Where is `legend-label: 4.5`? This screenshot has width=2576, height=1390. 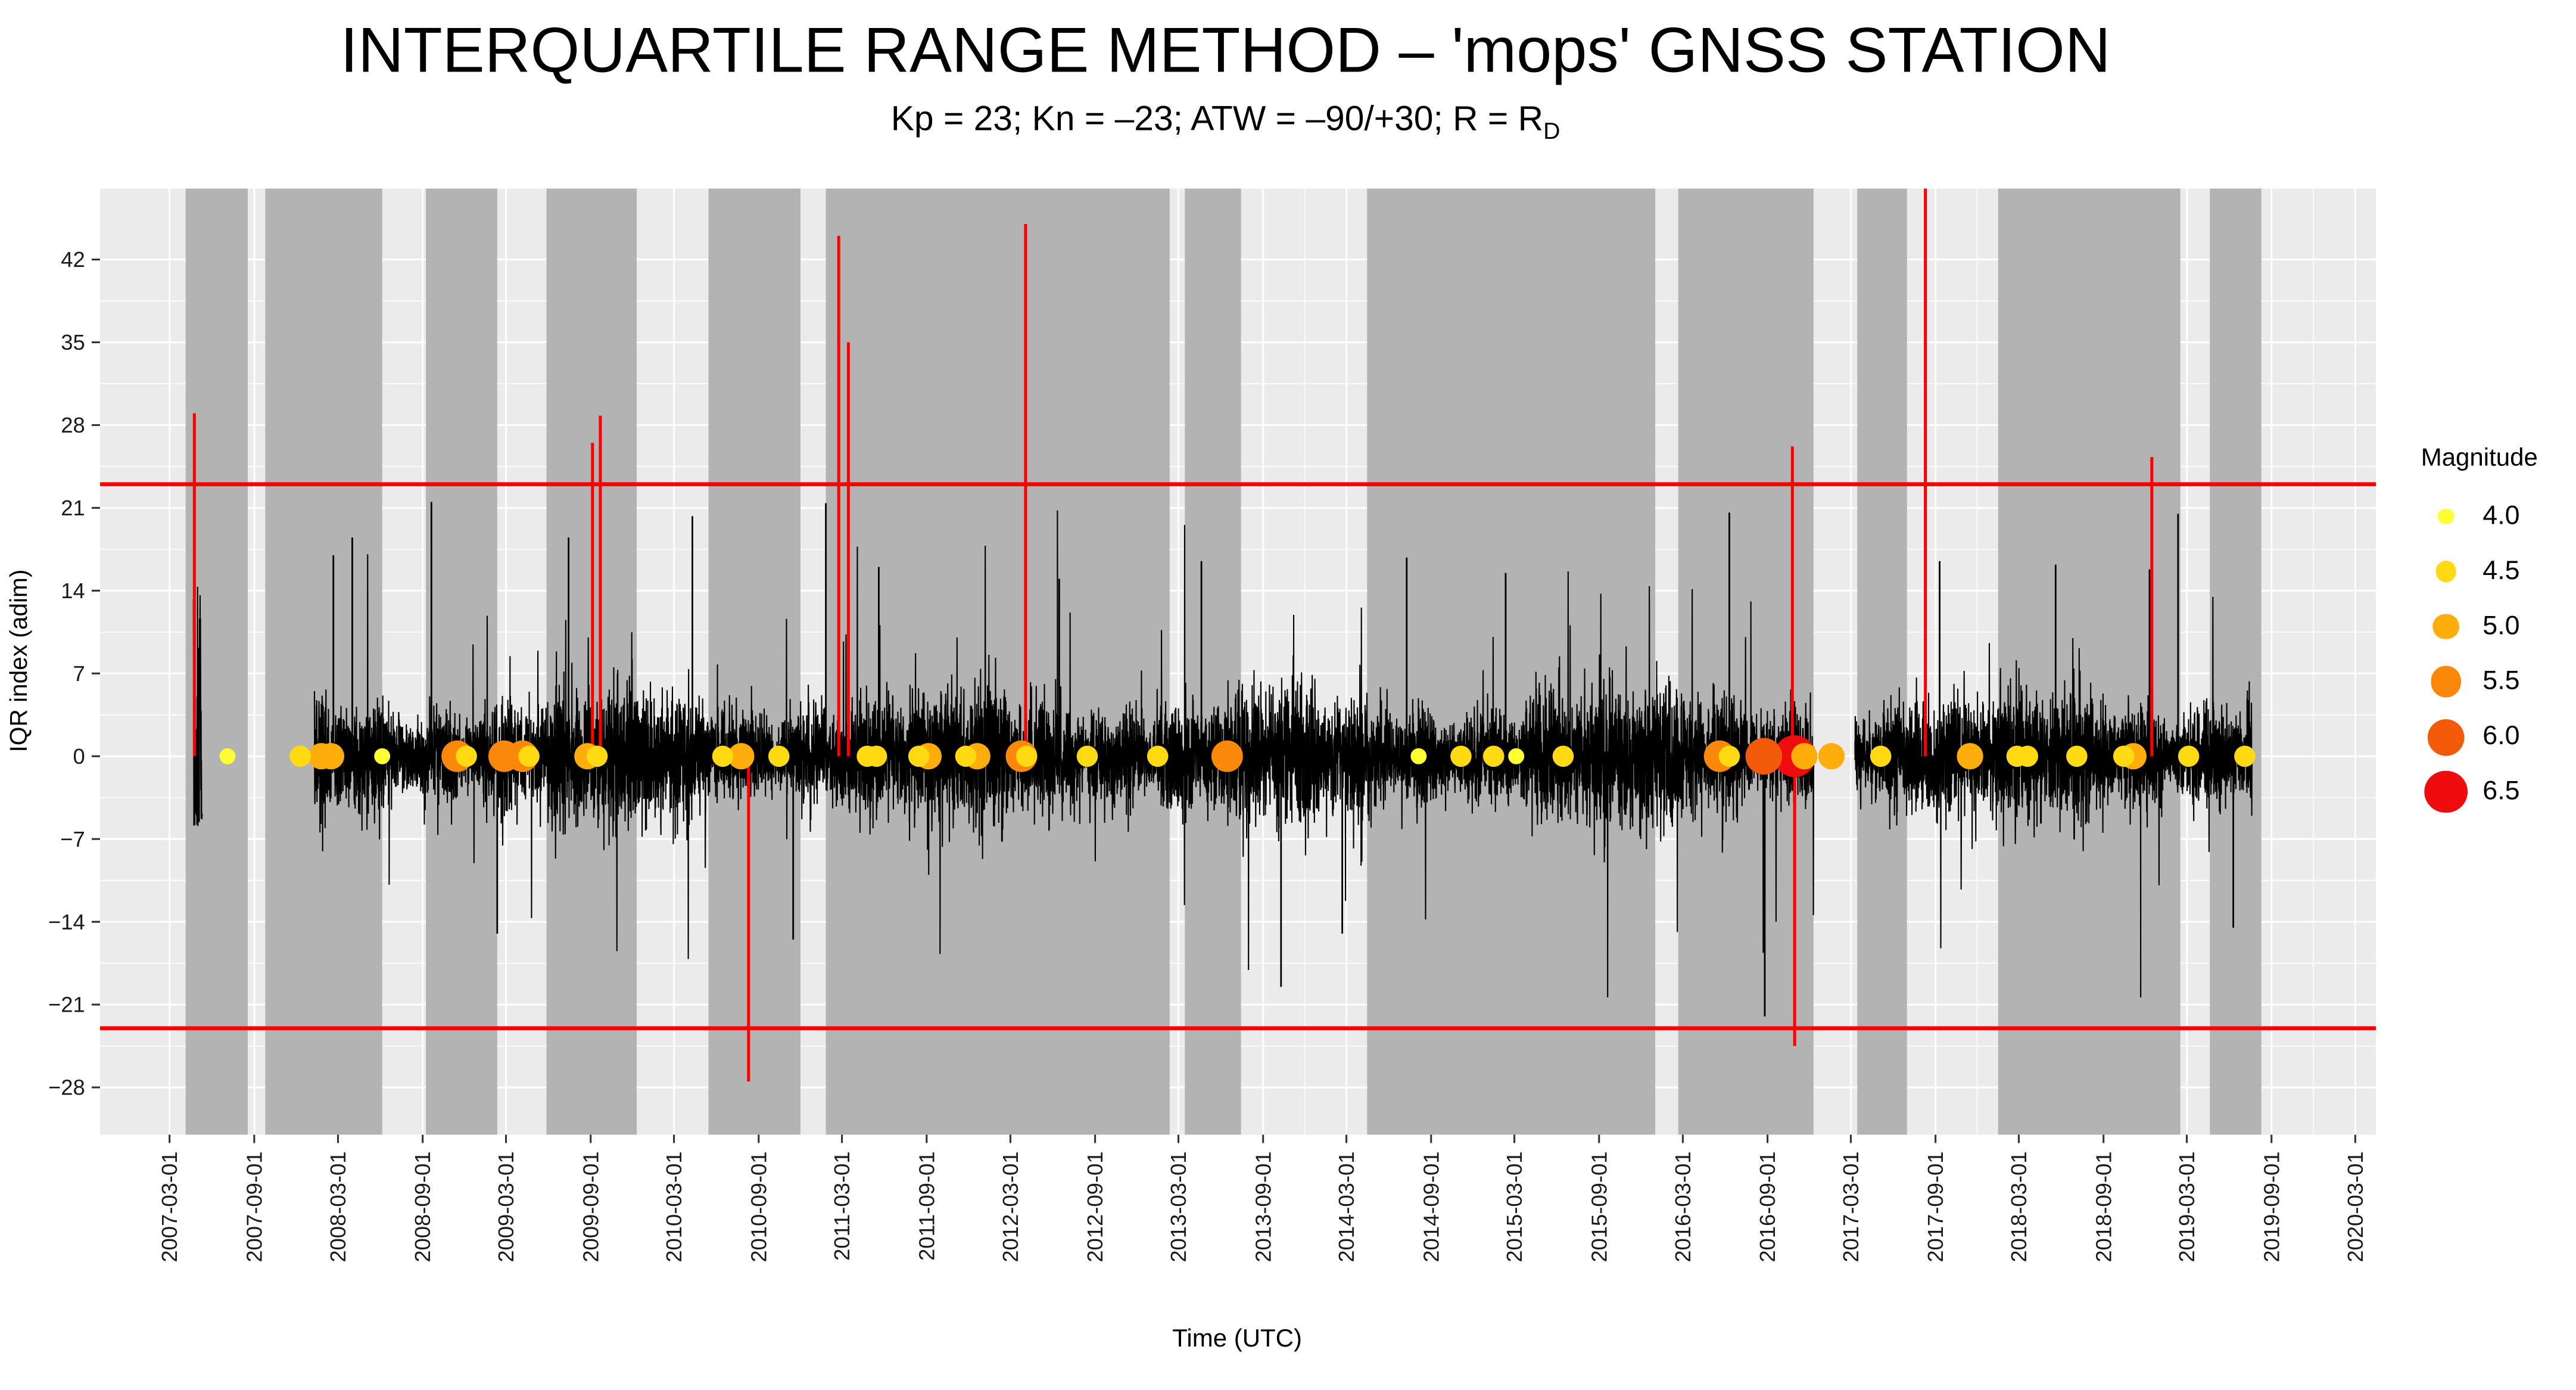
legend-label: 4.5 is located at coordinates (2501, 570).